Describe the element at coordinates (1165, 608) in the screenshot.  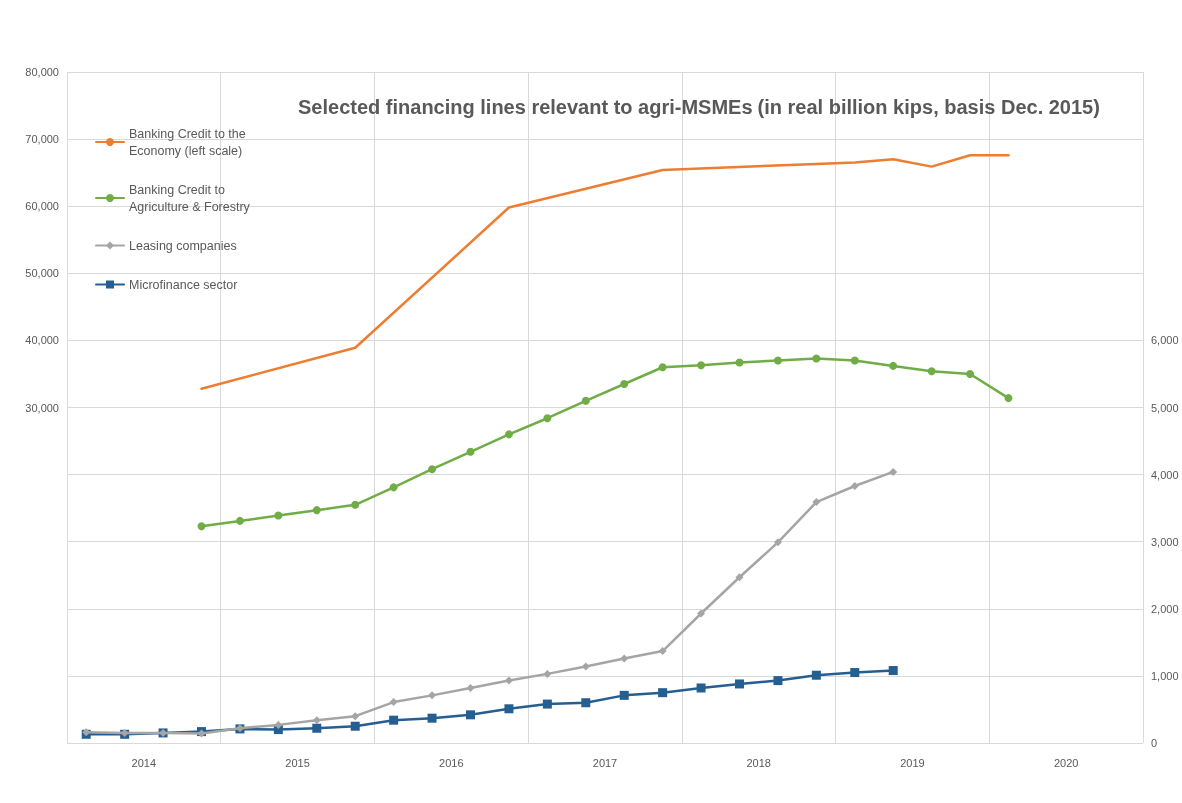
I see `y2-tick-label: 2,000` at that location.